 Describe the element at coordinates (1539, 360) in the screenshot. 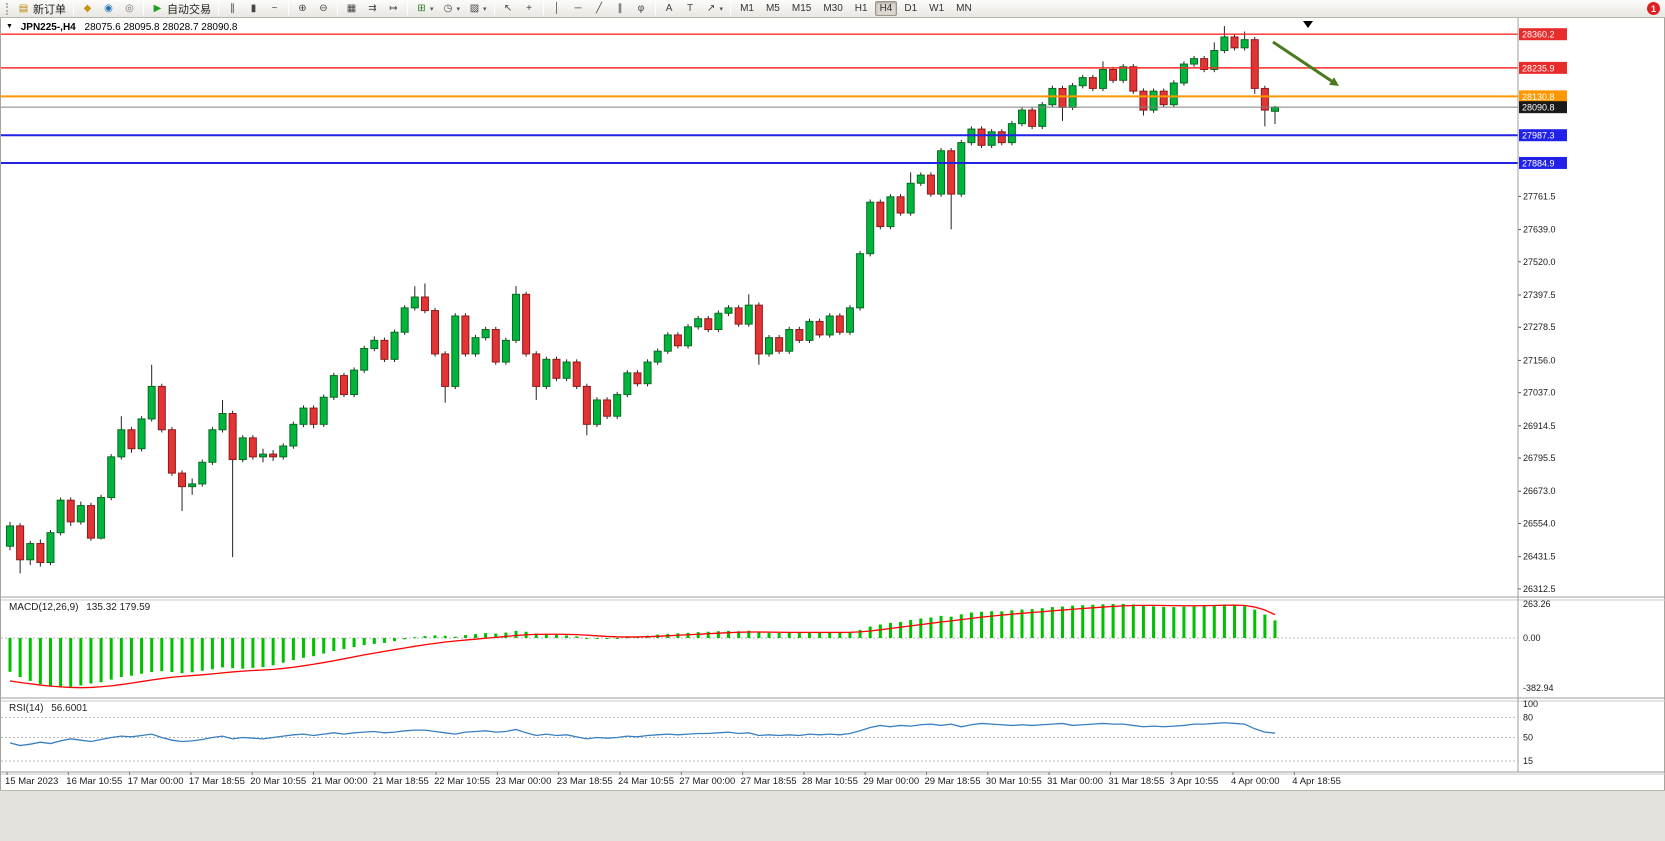

I see `price-tick-label: 27156.0` at that location.